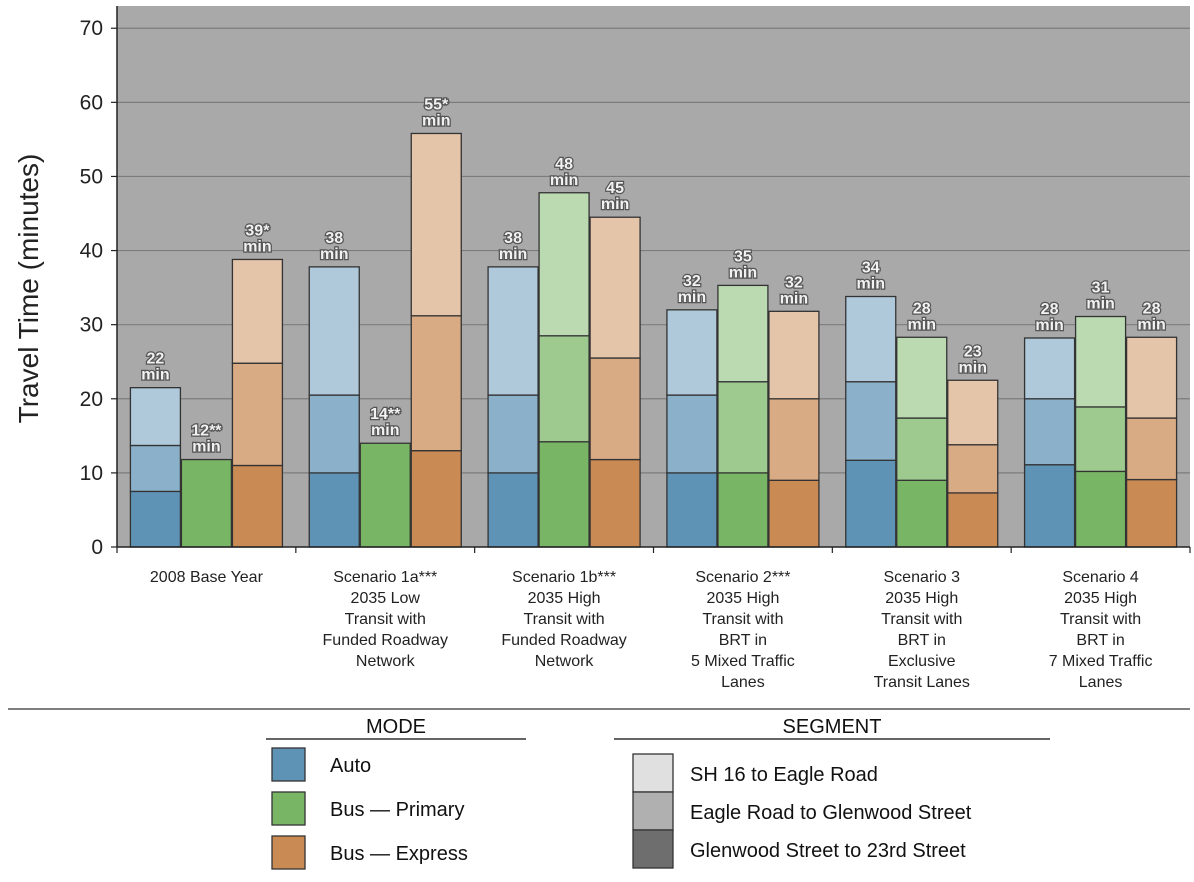  I want to click on category-label: 7 Mixed Traffic, so click(1101, 661).